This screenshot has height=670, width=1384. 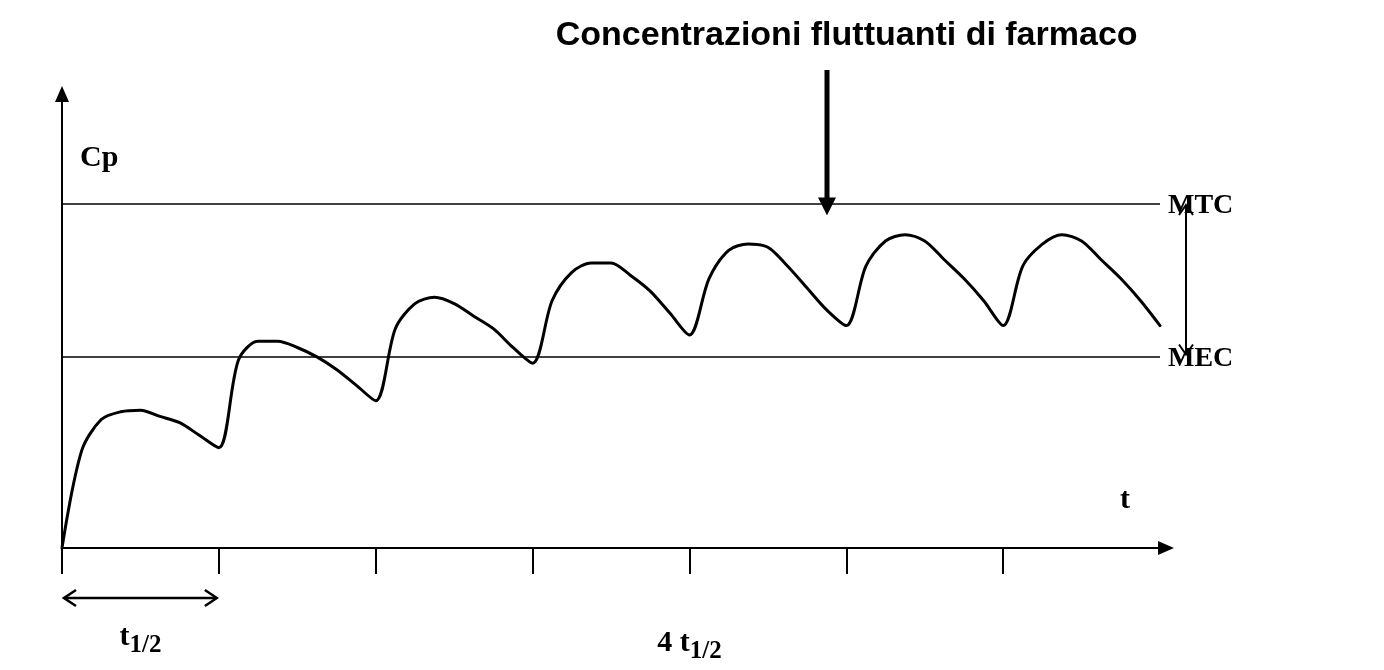 What do you see at coordinates (99, 155) in the screenshot?
I see `y-axis-title: Cp` at bounding box center [99, 155].